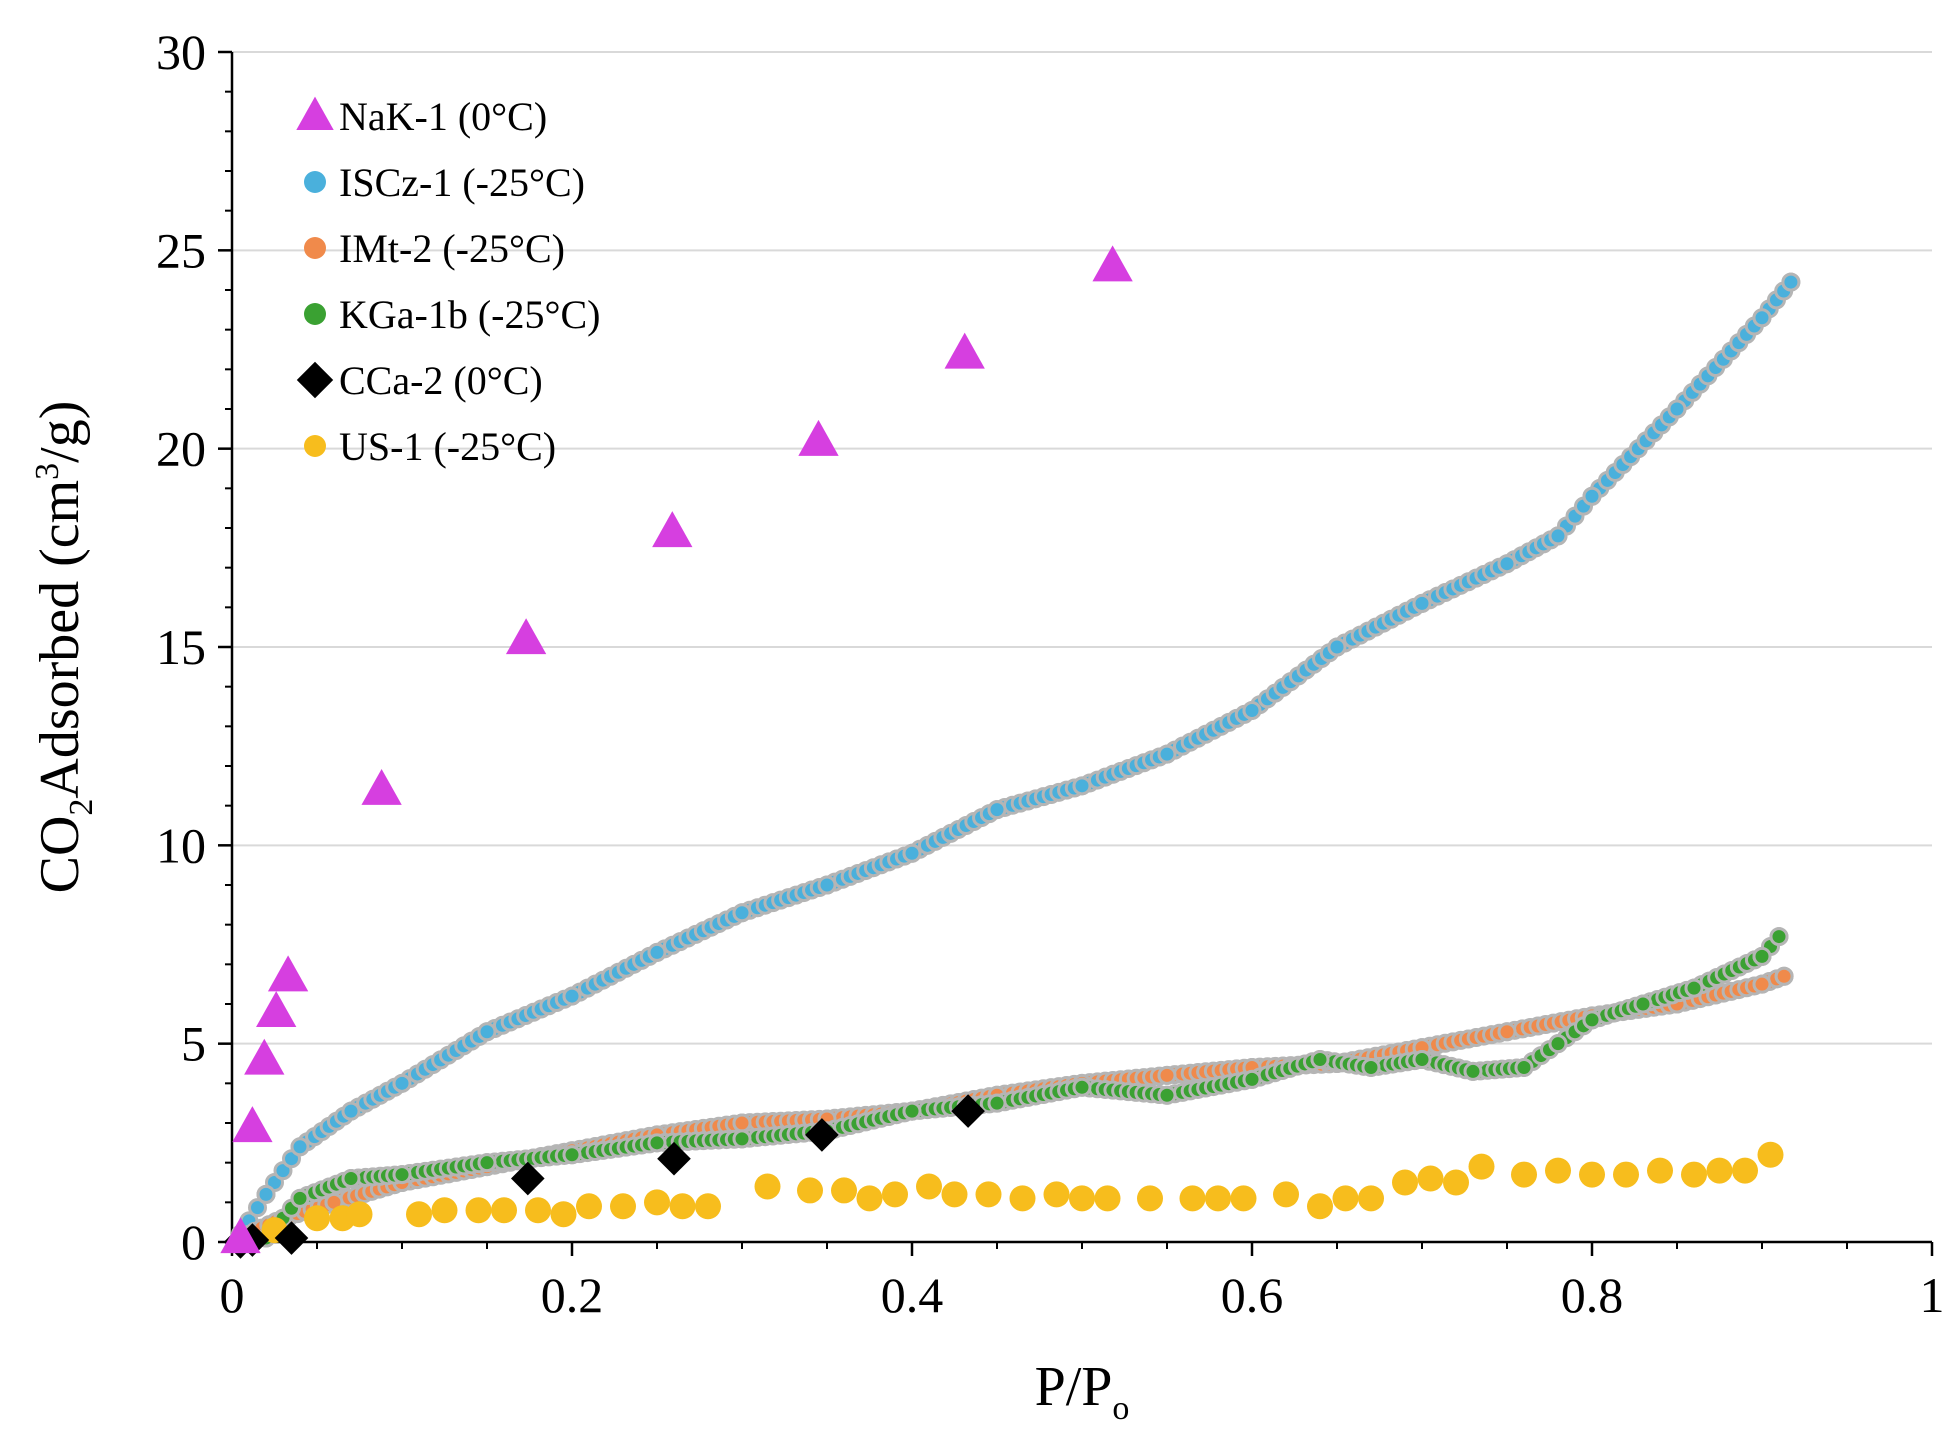  What do you see at coordinates (912, 1295) in the screenshot?
I see `x-tick-label-0.4: 0.4` at bounding box center [912, 1295].